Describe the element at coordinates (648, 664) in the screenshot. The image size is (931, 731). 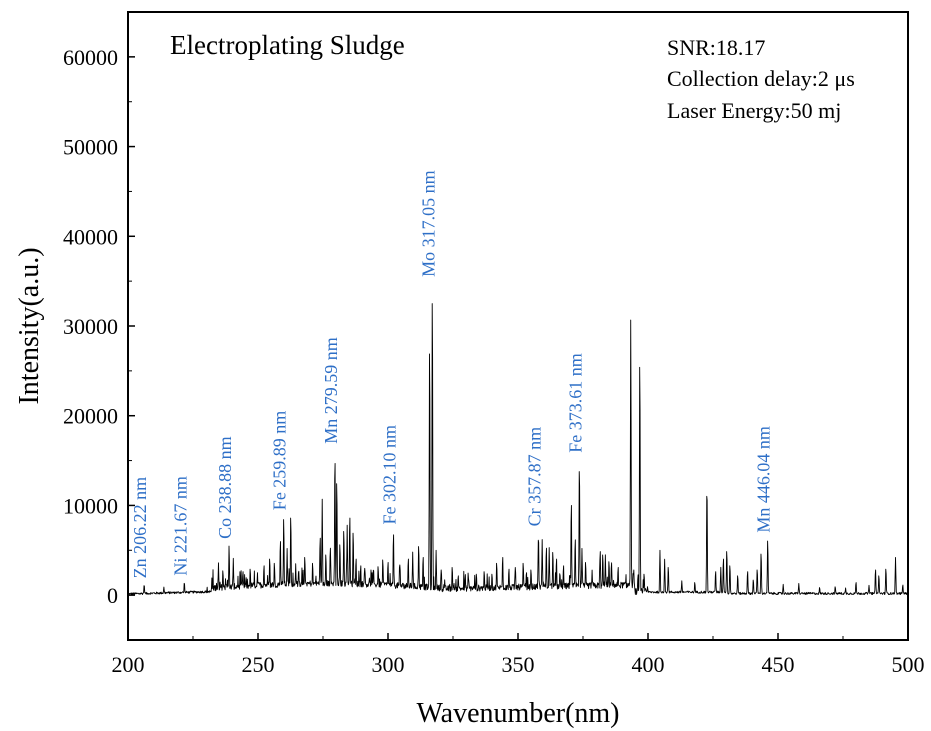
I see `x-tick-label: 400` at that location.